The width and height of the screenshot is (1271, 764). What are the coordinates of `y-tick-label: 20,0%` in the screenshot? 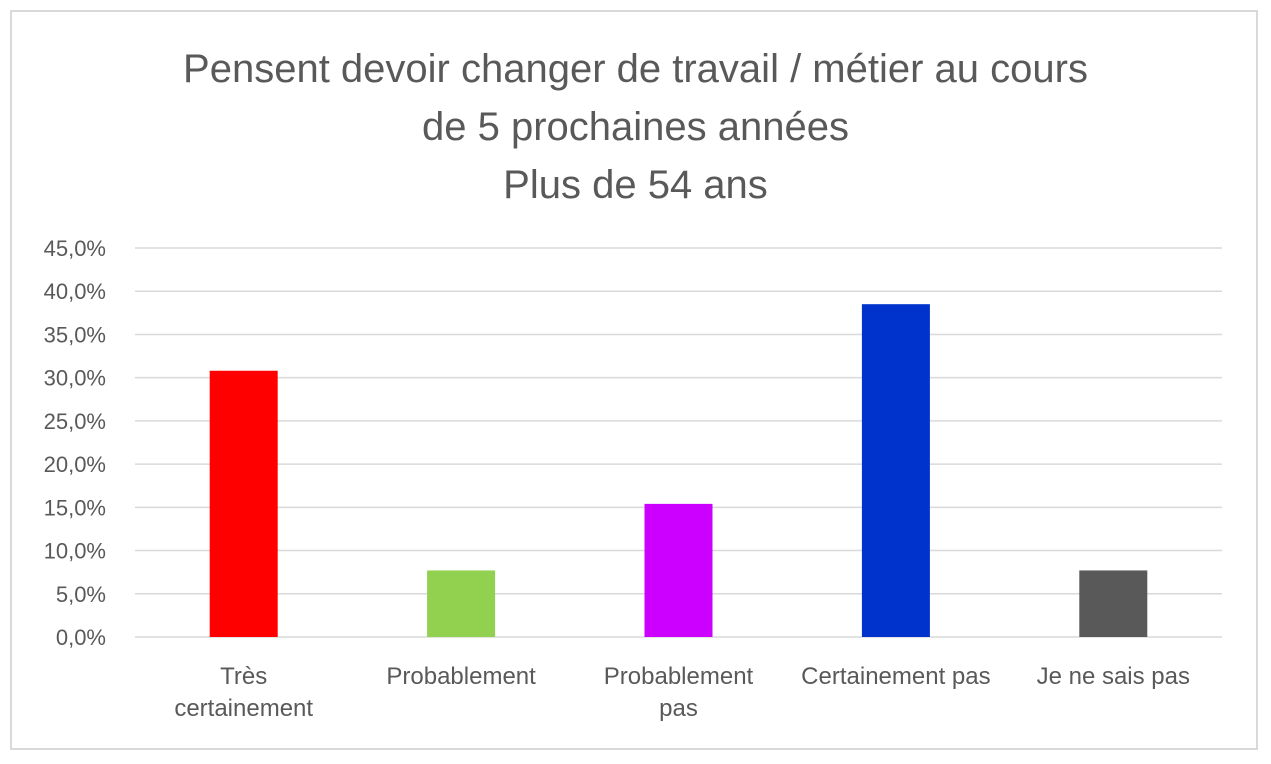 It's located at (75, 464).